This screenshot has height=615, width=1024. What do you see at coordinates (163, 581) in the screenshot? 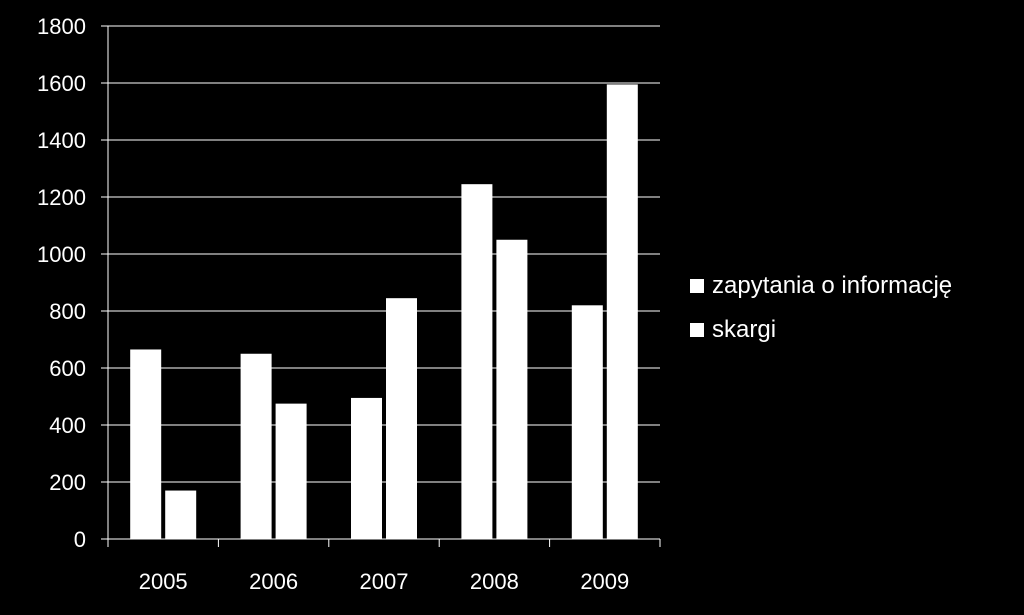
I see `x-tick-label: 2005` at bounding box center [163, 581].